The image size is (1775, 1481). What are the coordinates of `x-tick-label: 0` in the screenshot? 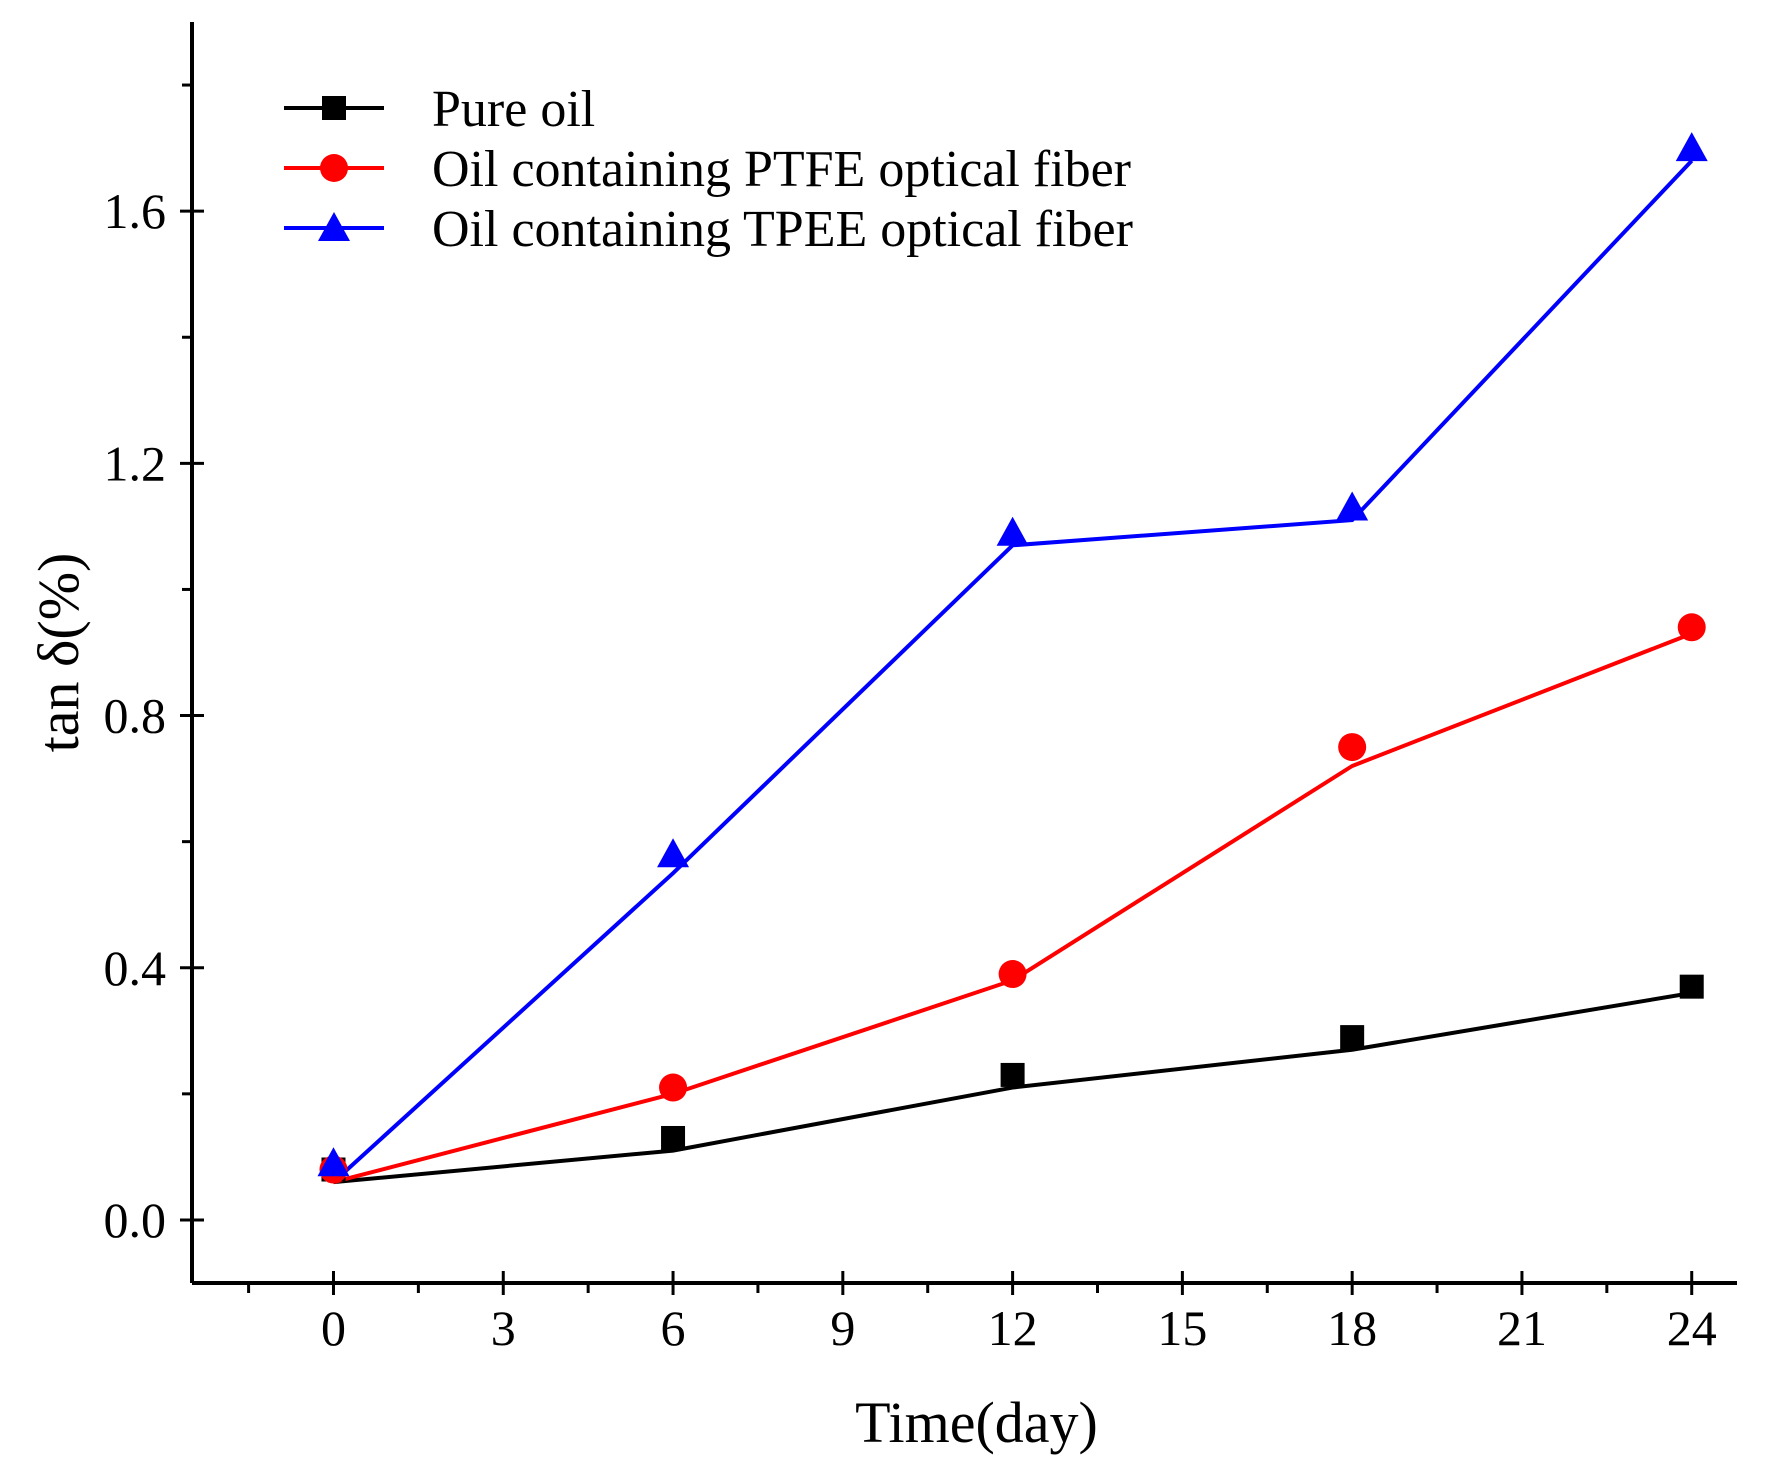 It's located at (333, 1328).